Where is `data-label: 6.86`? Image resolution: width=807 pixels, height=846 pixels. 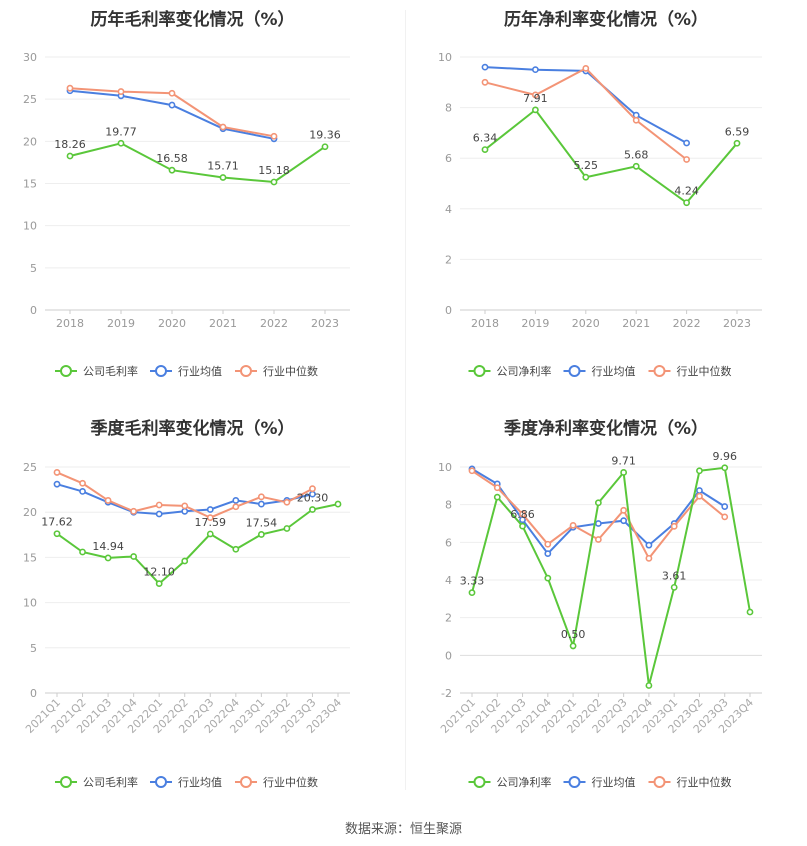 data-label: 6.86 is located at coordinates (522, 514).